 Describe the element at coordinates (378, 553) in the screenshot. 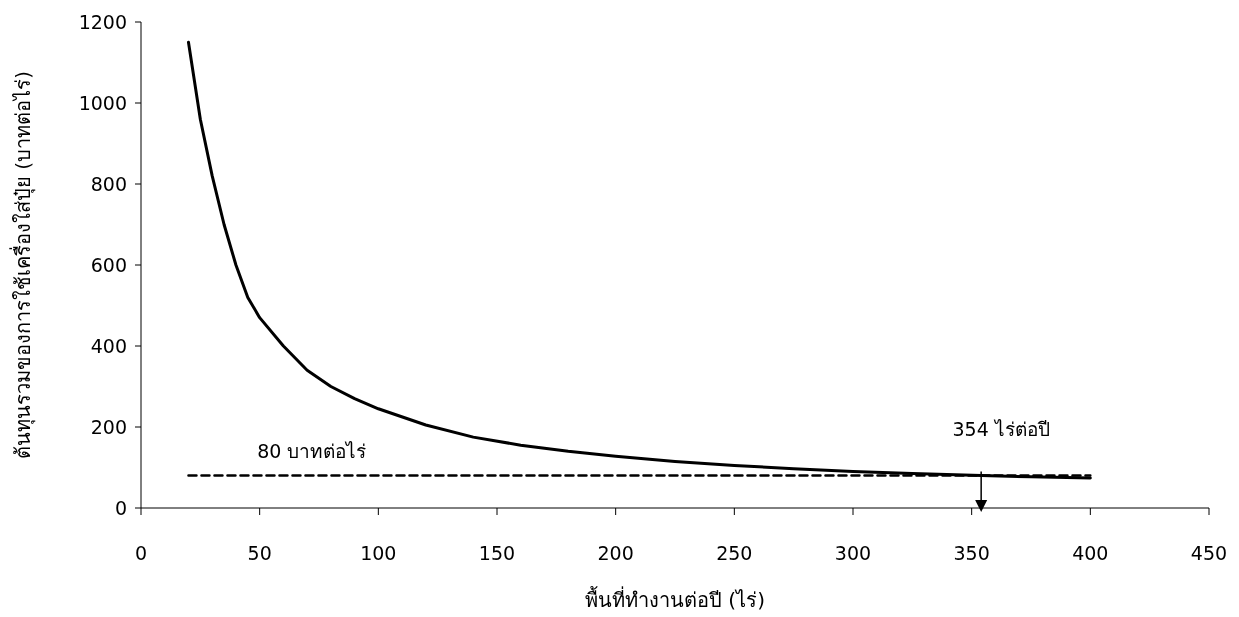

I see `x-tick-label: 100` at that location.